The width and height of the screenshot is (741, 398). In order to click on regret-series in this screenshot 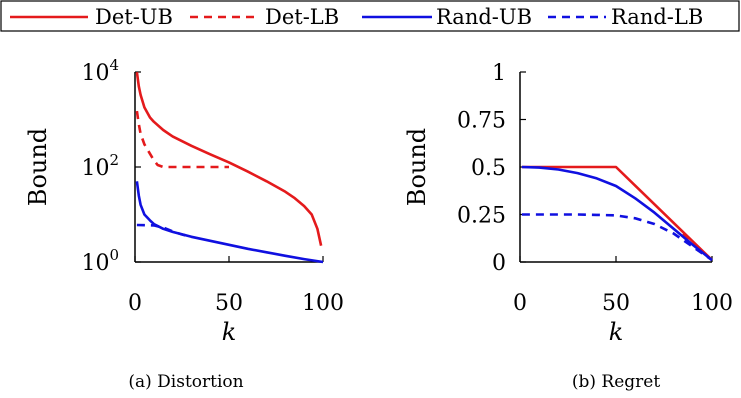, I will do `click(617, 213)`.